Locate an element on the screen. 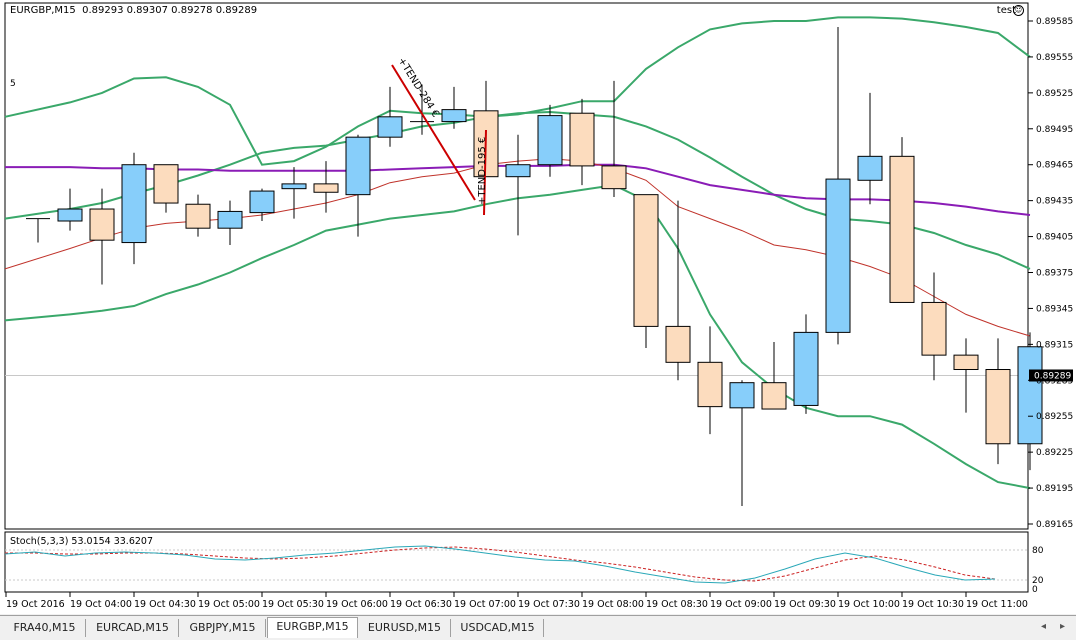 The width and height of the screenshot is (1076, 640). price-tick-label: 0.89525 is located at coordinates (1054, 94).